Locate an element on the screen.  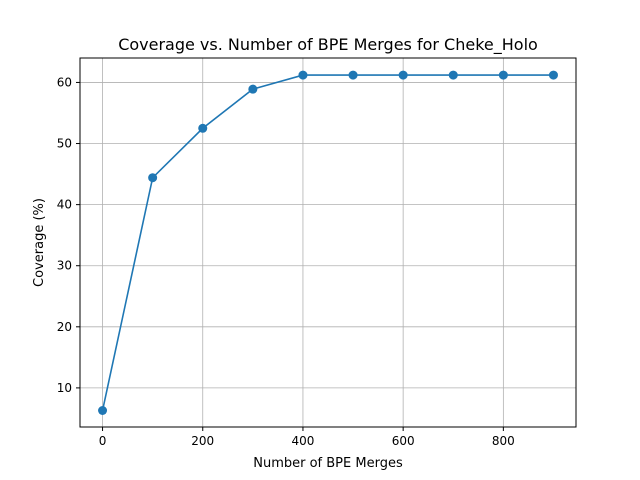
x-tick-label: 400 is located at coordinates (302, 441).